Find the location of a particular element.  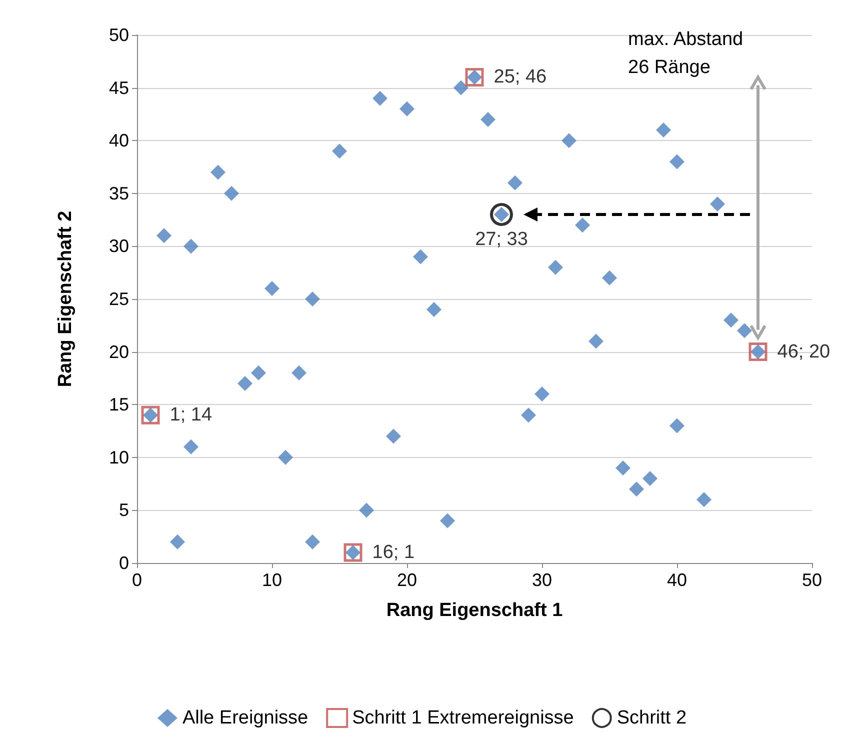

y-tick-label: 15 is located at coordinates (118, 404).